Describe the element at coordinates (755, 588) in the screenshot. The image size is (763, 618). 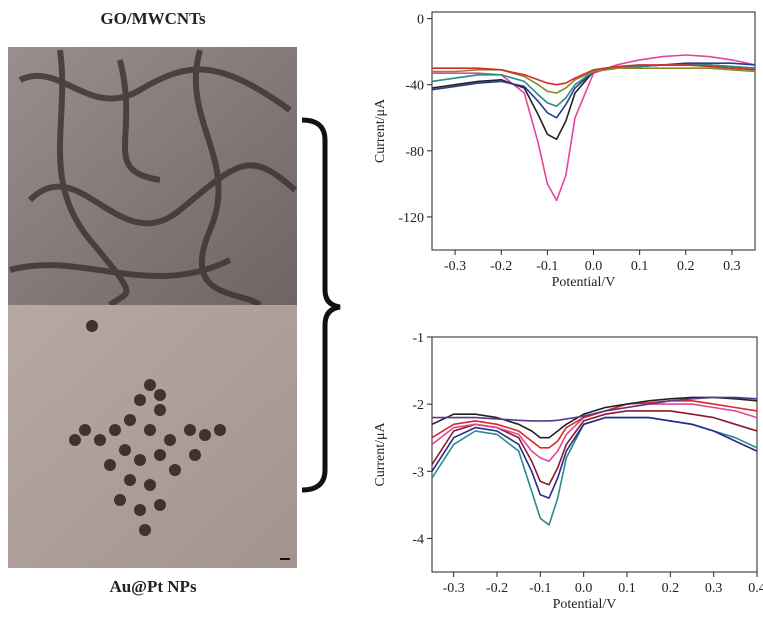
I see `x-tick-label: 0.4` at that location.